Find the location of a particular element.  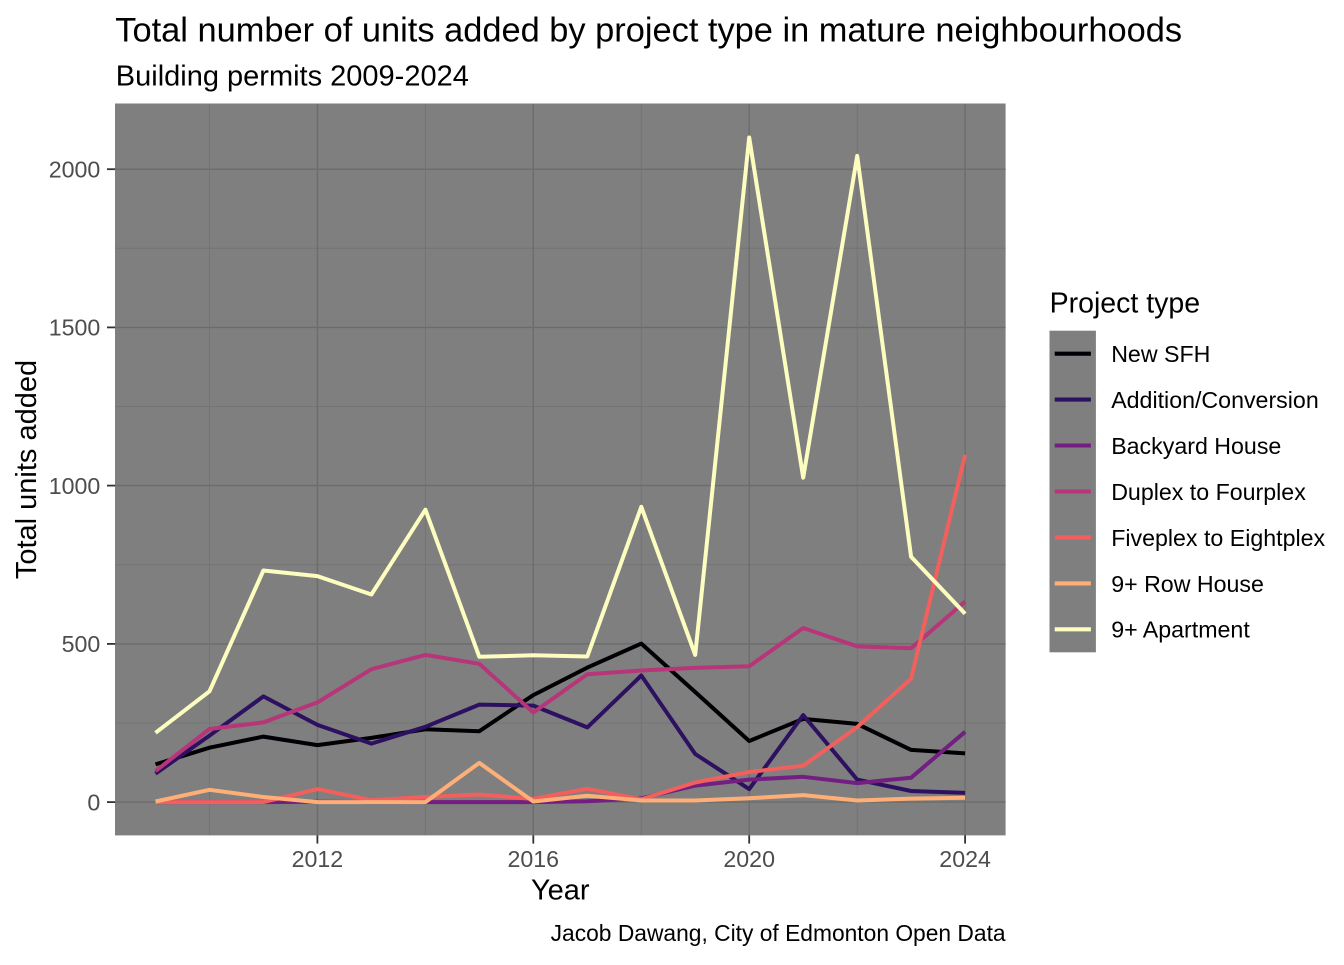

svg-text: Year is located at coordinates (560, 891).